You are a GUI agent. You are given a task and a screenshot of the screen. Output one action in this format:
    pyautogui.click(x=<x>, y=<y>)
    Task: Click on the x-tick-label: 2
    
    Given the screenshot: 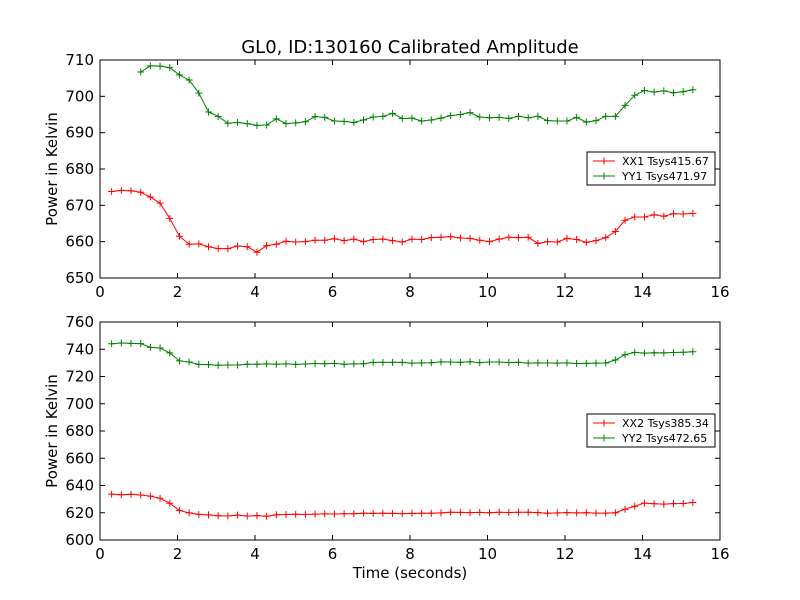 What is the action you would take?
    pyautogui.click(x=178, y=292)
    